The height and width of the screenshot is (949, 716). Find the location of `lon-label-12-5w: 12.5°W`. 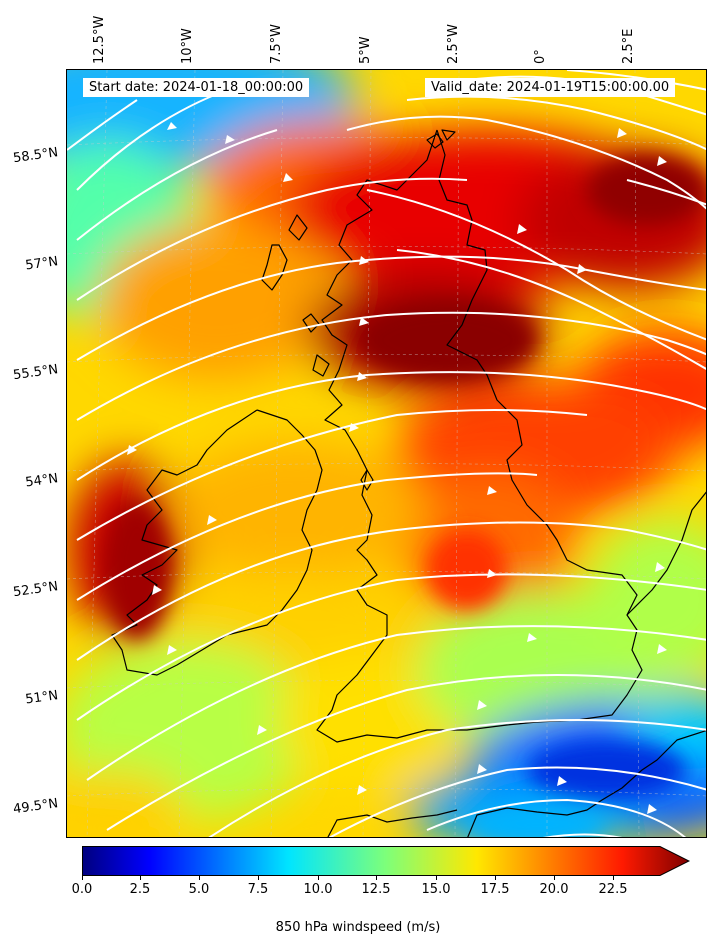

lon-label-12-5w: 12.5°W is located at coordinates (99, 39).